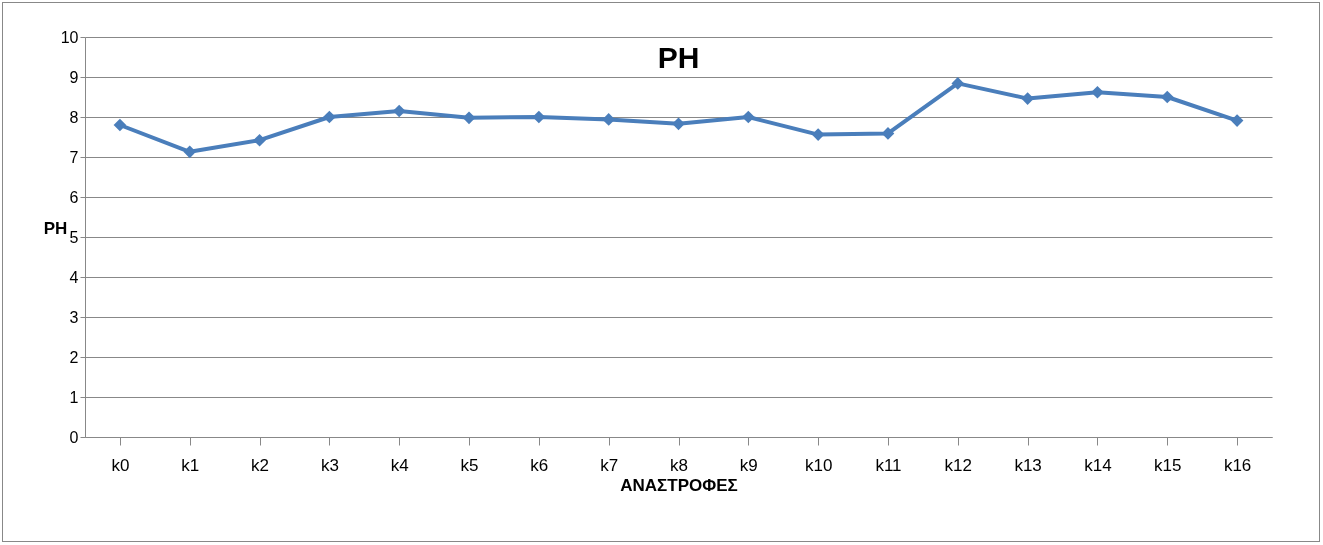  What do you see at coordinates (1098, 465) in the screenshot?
I see `x-tick-label: k14` at bounding box center [1098, 465].